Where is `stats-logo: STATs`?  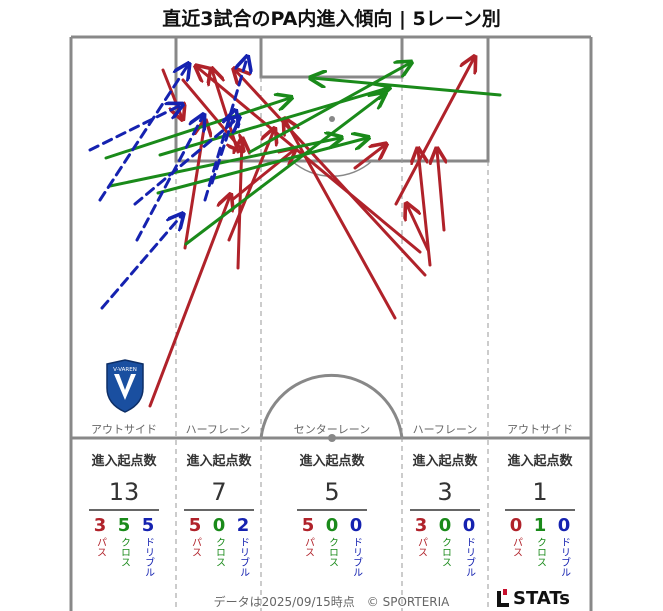
stats-logo: STATs is located at coordinates (533, 598).